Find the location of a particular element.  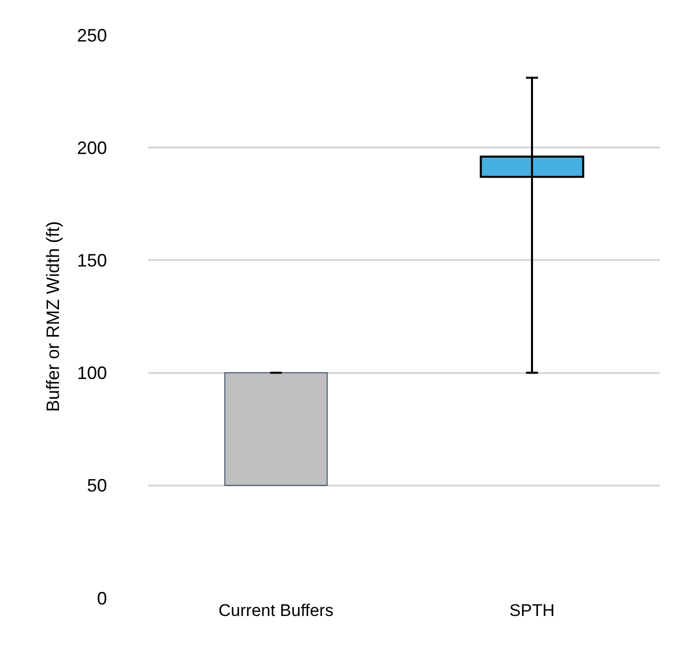

y-tick-label: 250 is located at coordinates (91, 35).